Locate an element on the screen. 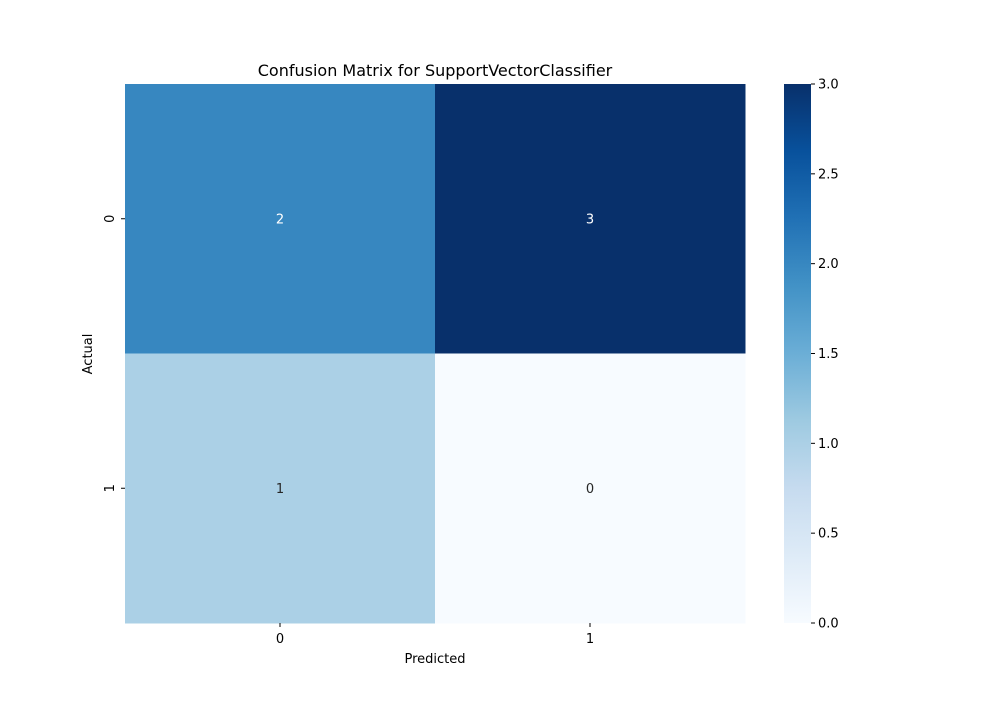 Image resolution: width=1000 pixels, height=705 pixels. x-tick-label-1: 1 is located at coordinates (590, 639).